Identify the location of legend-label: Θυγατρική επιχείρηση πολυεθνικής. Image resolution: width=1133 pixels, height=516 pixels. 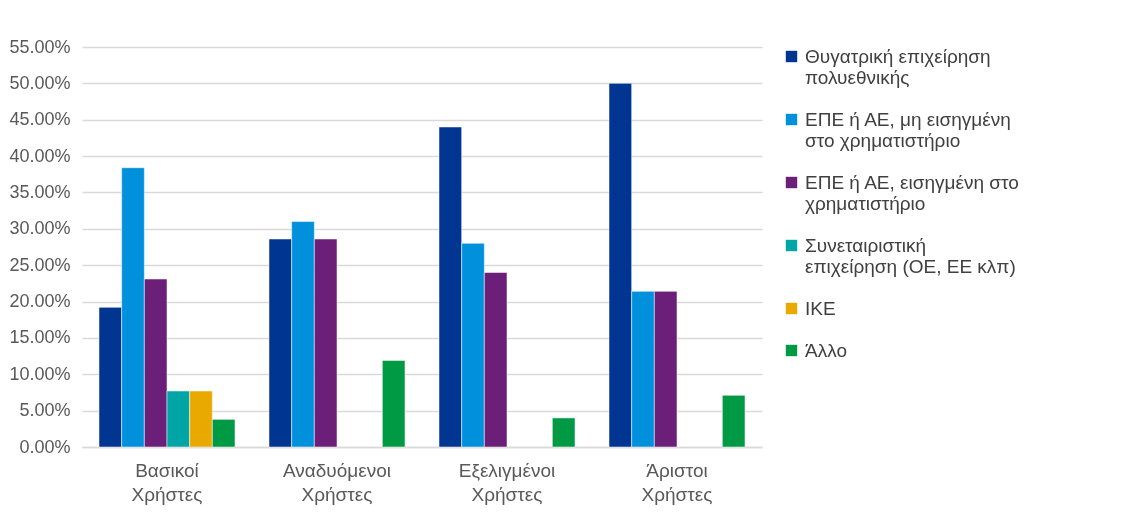
(898, 66).